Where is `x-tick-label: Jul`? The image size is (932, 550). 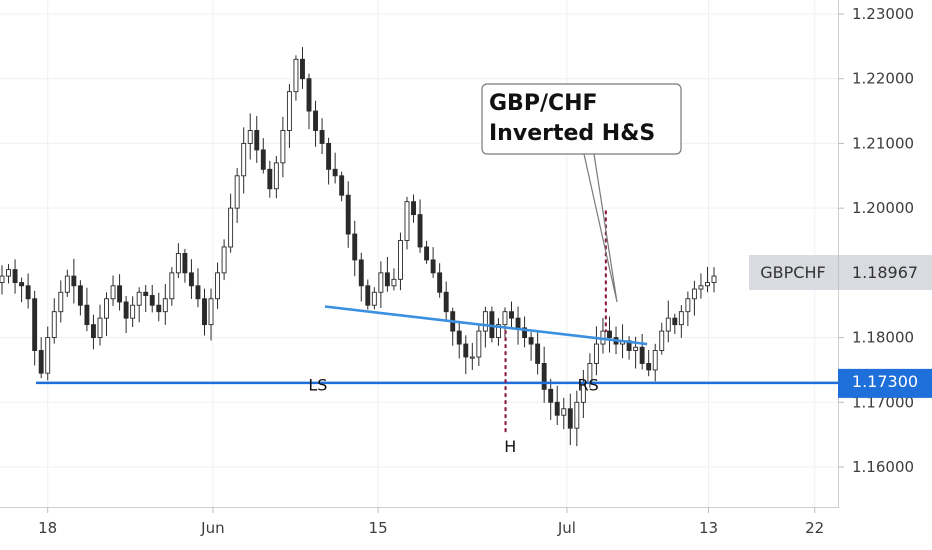 x-tick-label: Jul is located at coordinates (566, 528).